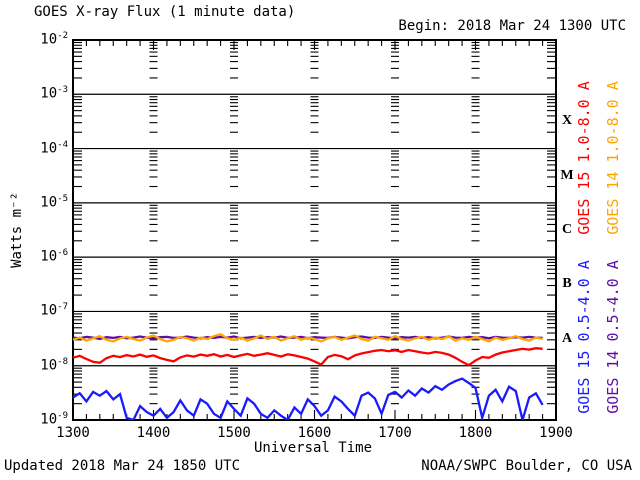 The image size is (640, 480). I want to click on y-tick-label: 10⁻⁵, so click(54, 202).